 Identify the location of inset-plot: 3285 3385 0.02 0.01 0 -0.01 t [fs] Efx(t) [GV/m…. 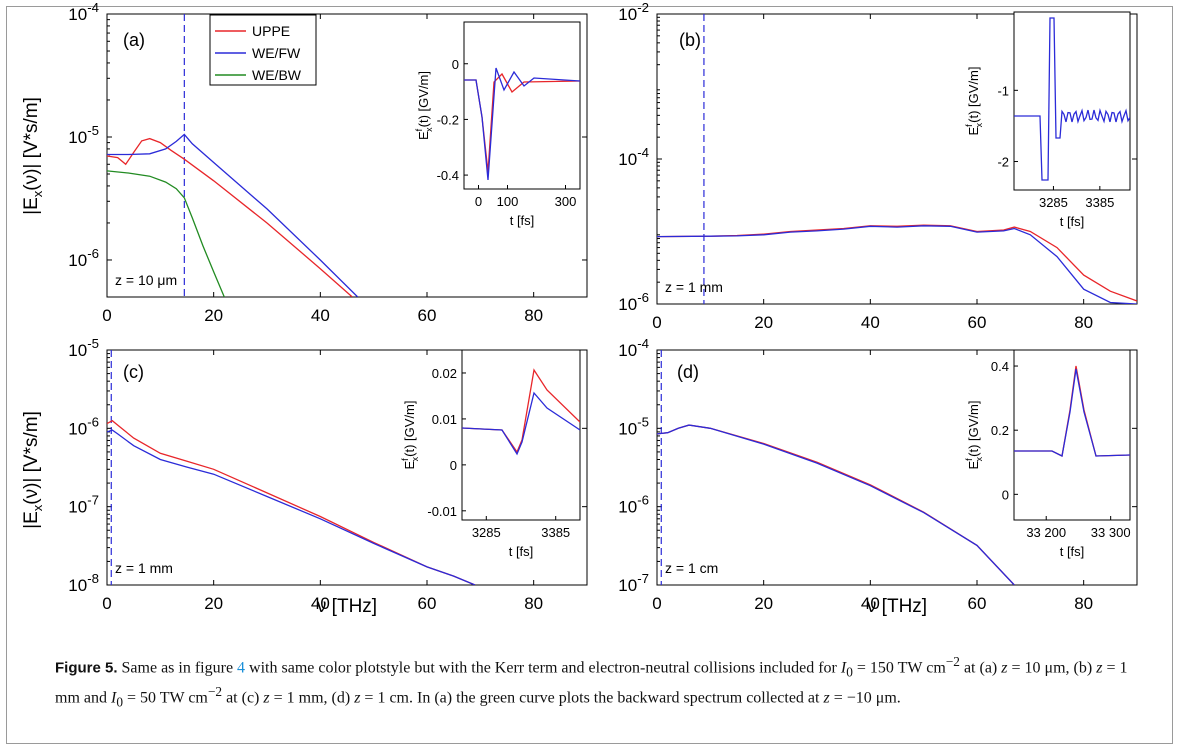
(490, 454).